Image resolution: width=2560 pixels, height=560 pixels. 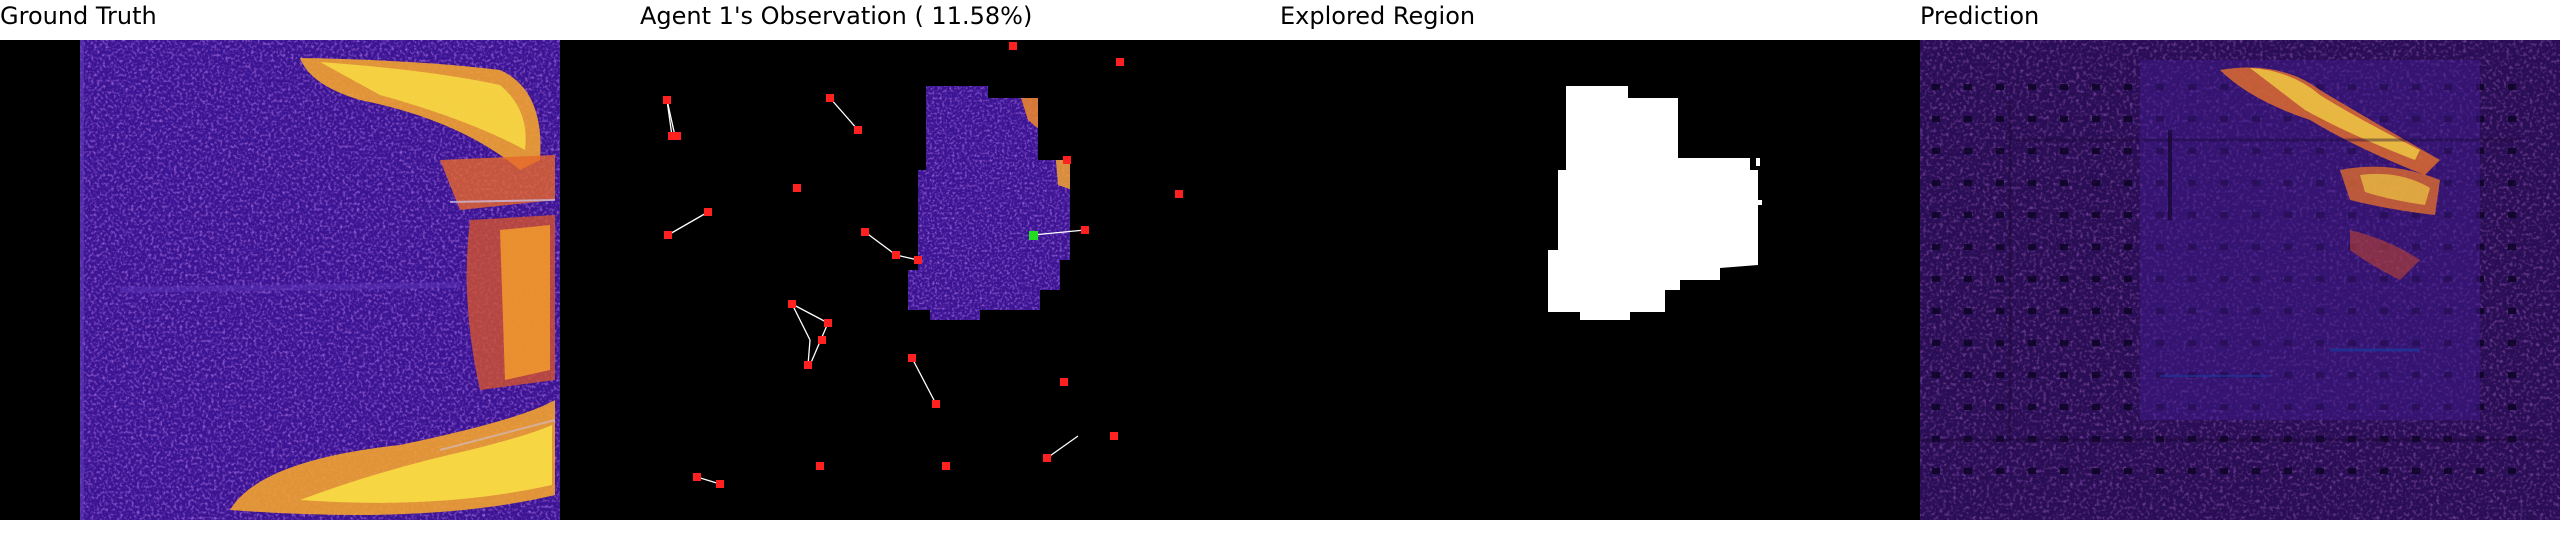 What do you see at coordinates (1033, 235) in the screenshot?
I see `current-agent-marker` at bounding box center [1033, 235].